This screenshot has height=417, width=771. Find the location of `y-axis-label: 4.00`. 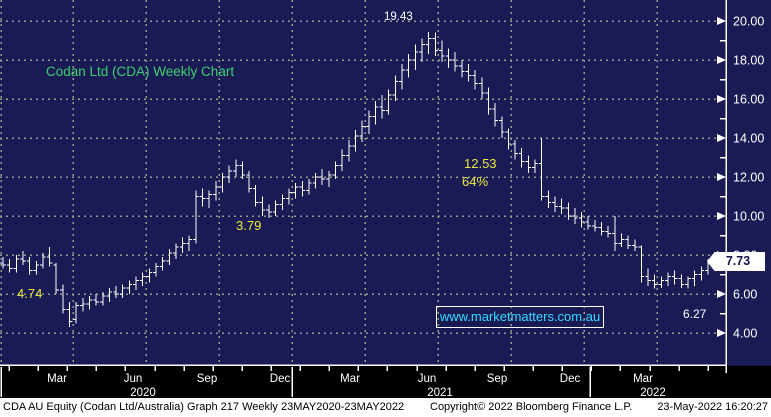

y-axis-label: 4.00 is located at coordinates (745, 334).